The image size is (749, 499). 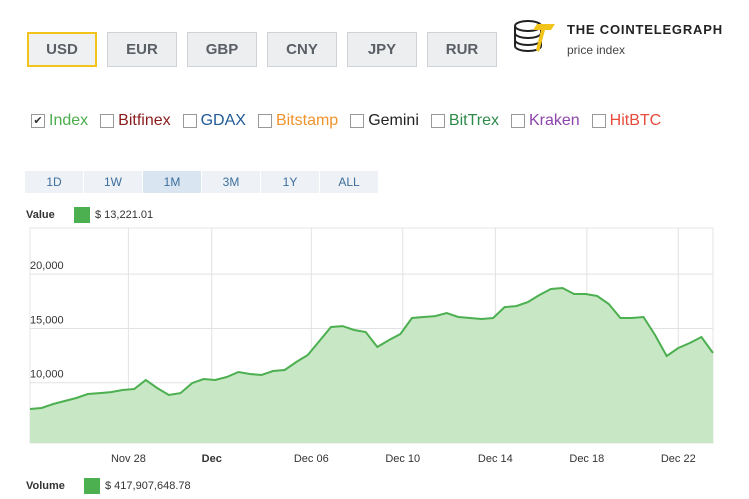 What do you see at coordinates (534, 36) in the screenshot?
I see `logo-icon` at bounding box center [534, 36].